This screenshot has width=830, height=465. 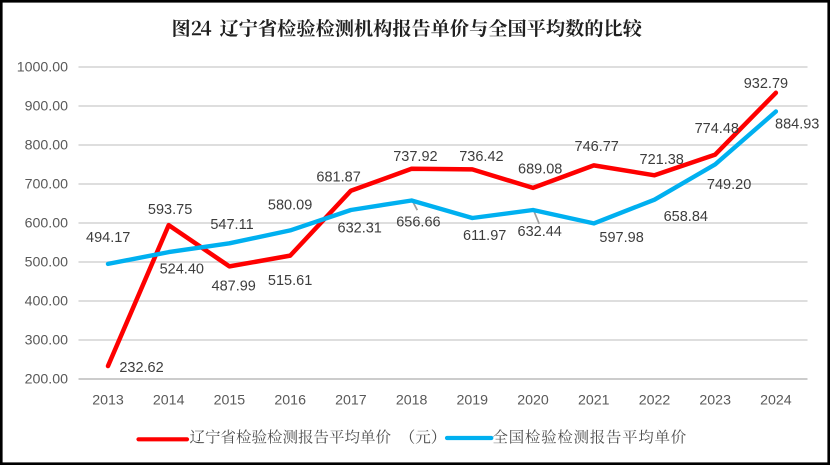 I want to click on svg-text: 2014, so click(x=169, y=401).